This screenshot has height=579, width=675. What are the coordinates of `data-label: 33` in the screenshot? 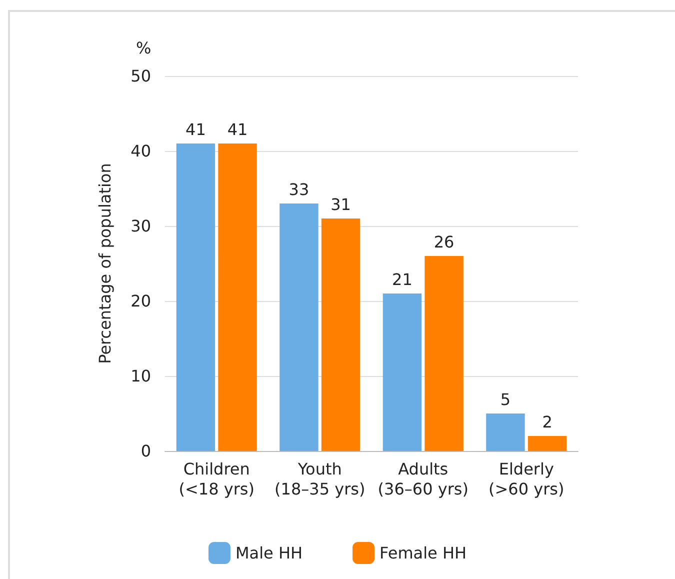 It's located at (299, 189).